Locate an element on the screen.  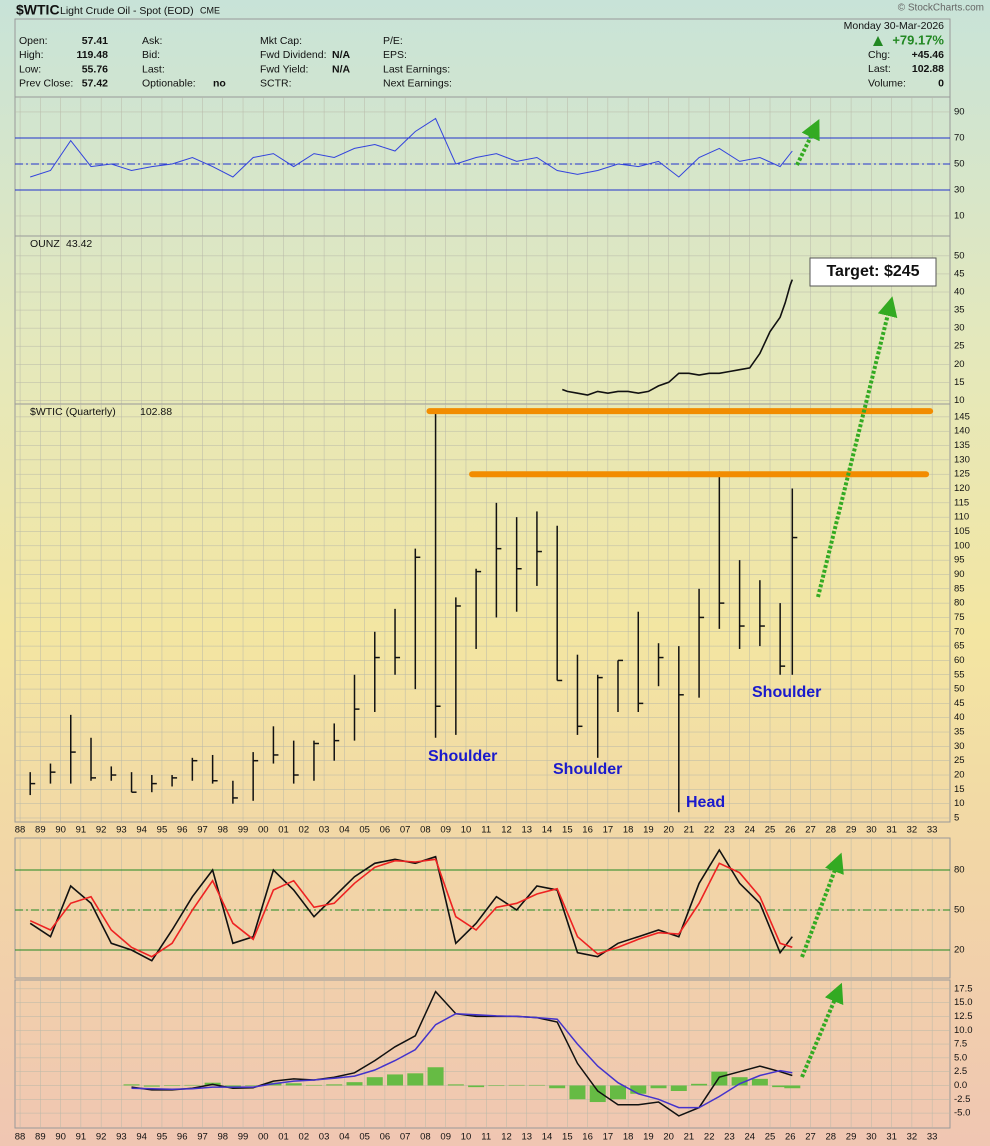
x-tick-label: 97 is located at coordinates (202, 1137).